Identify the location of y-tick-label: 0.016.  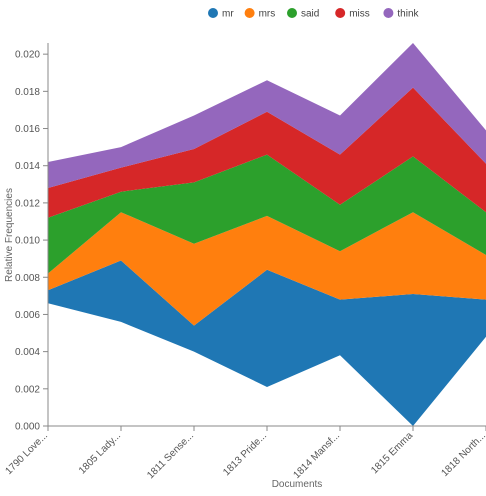
(27, 129).